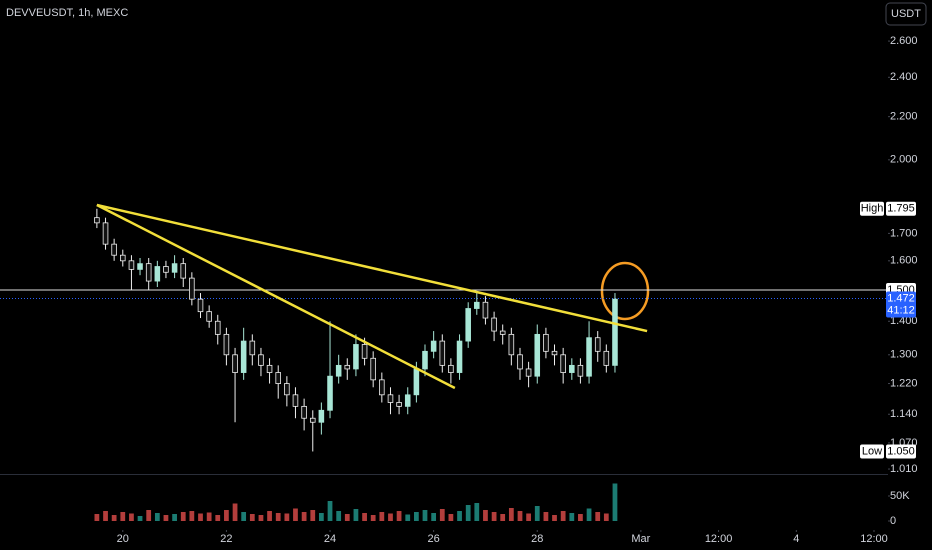 This screenshot has height=550, width=932. What do you see at coordinates (904, 261) in the screenshot?
I see `y-tick-label: 1.600` at bounding box center [904, 261].